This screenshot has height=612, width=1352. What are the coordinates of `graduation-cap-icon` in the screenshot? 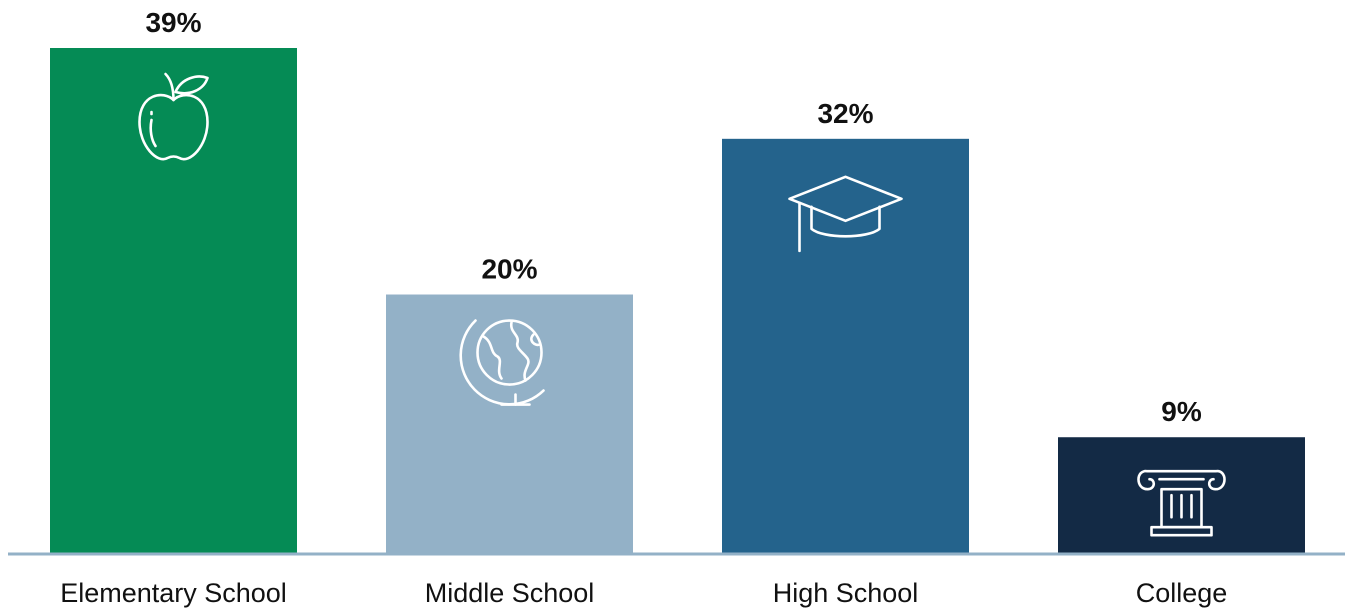 It's located at (845, 214).